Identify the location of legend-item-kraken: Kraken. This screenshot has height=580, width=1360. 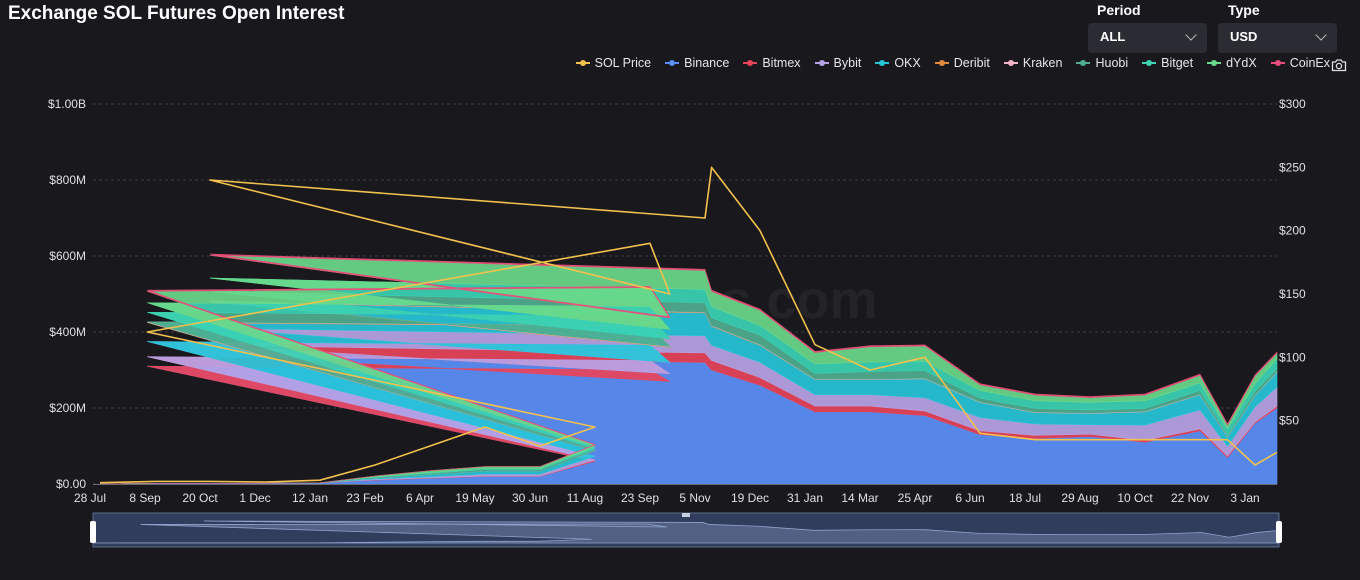
(1033, 63).